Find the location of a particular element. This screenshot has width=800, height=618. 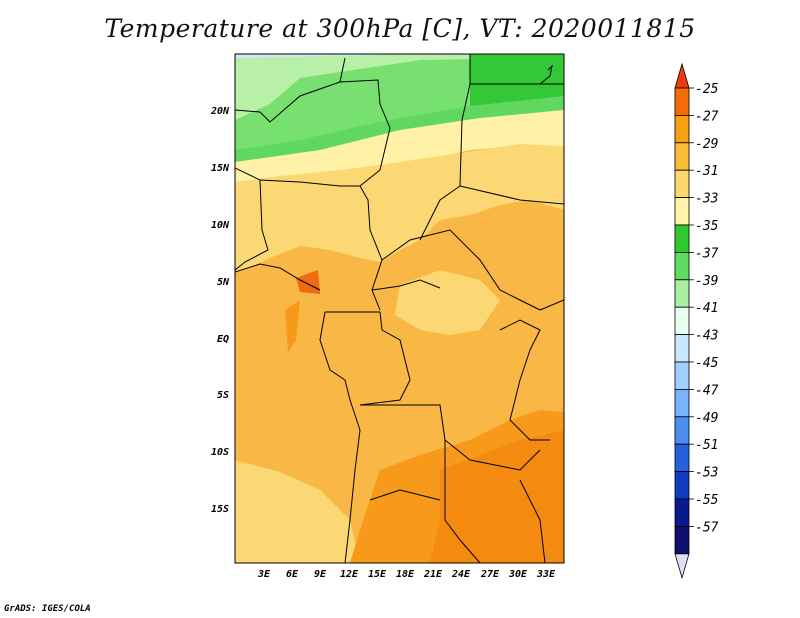

colorbar-label: -47 is located at coordinates (707, 390).